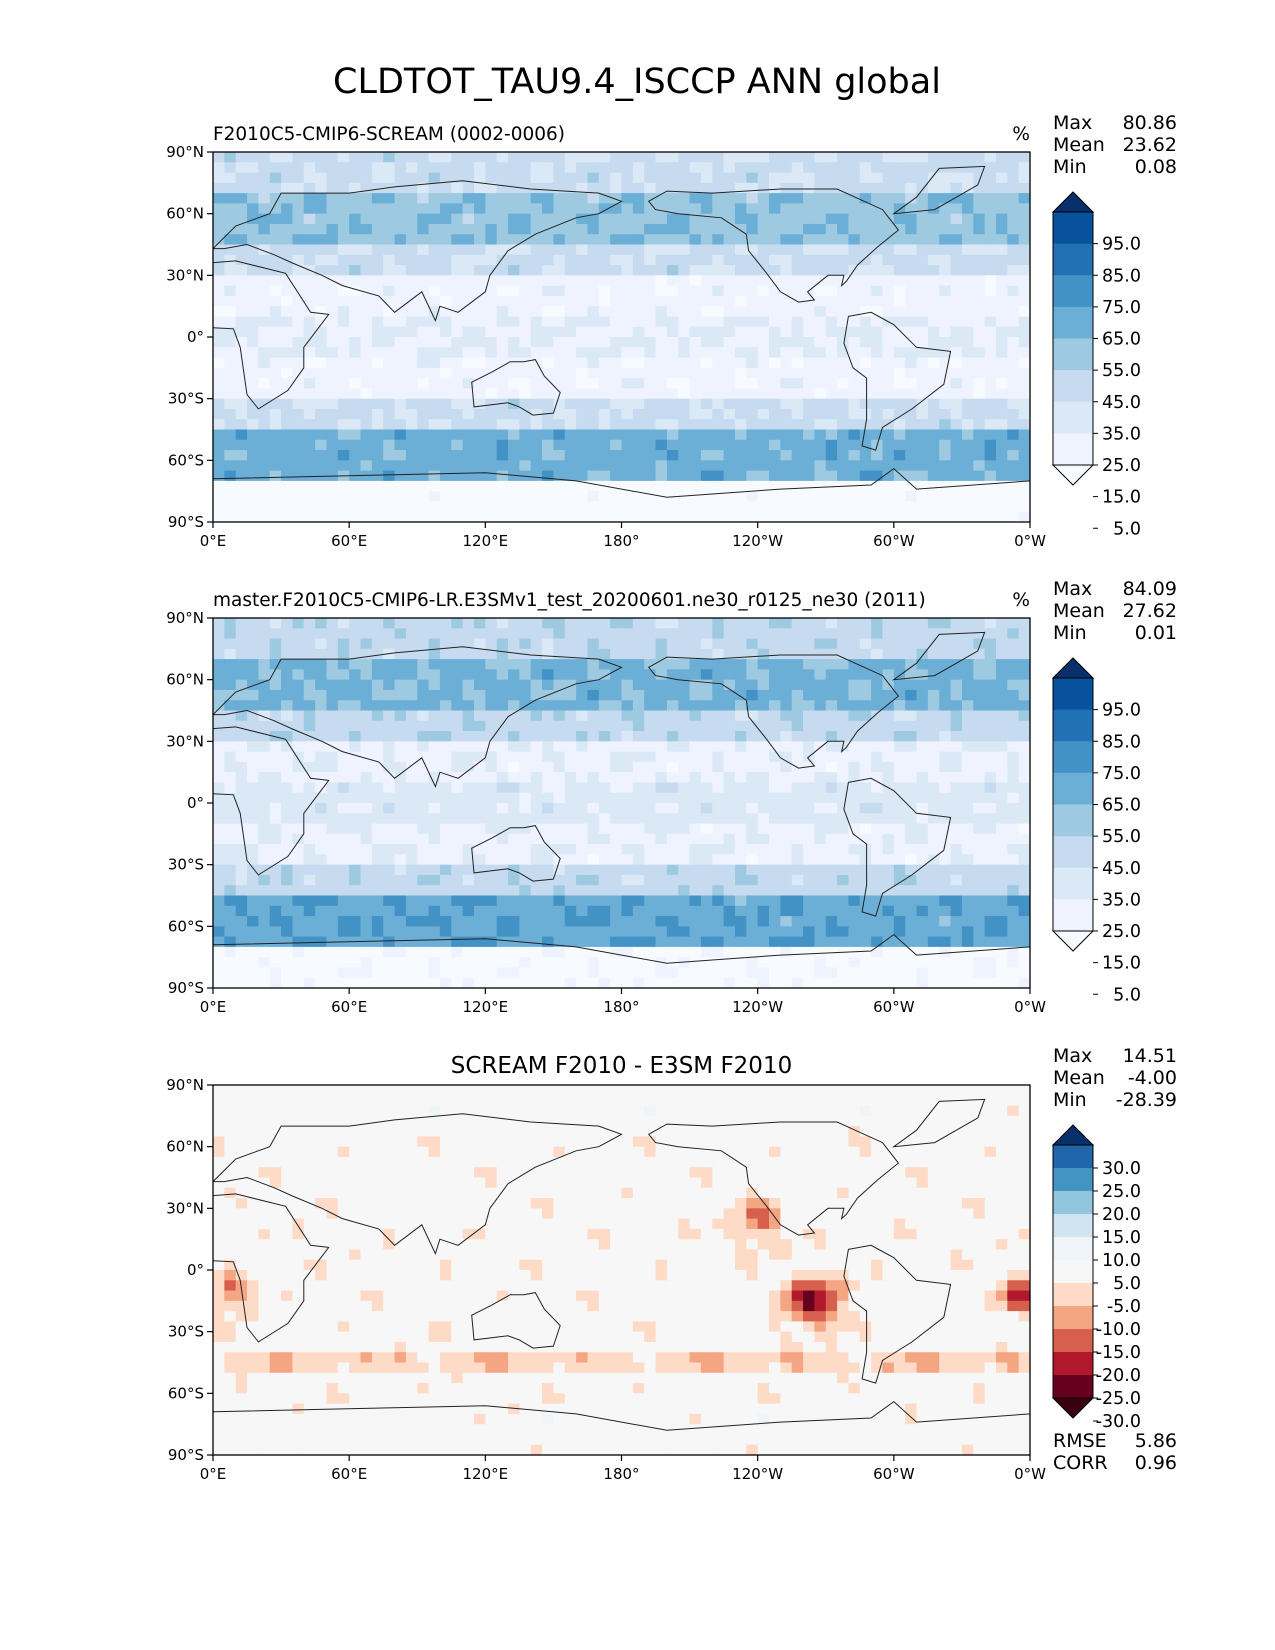 The width and height of the screenshot is (1275, 1650). Describe the element at coordinates (185, 275) in the screenshot. I see `y-tick-label: 30°N` at that location.